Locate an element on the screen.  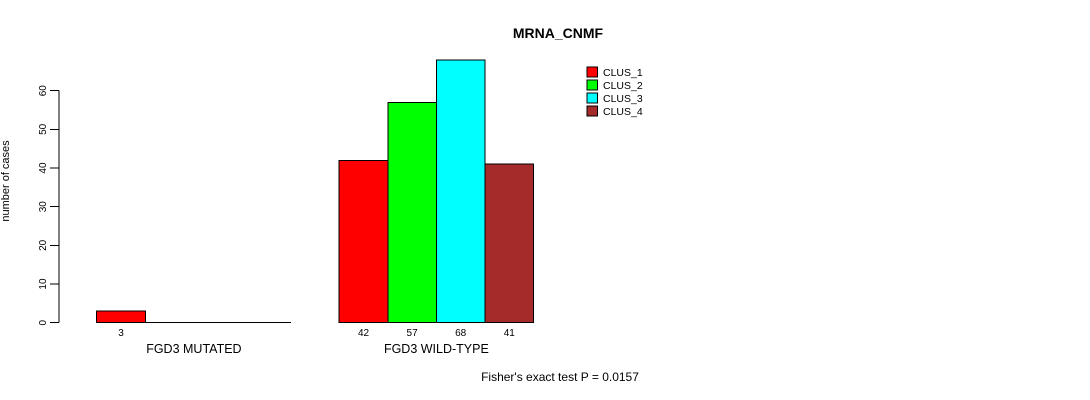
legend-label: CLUS_1 is located at coordinates (623, 73).